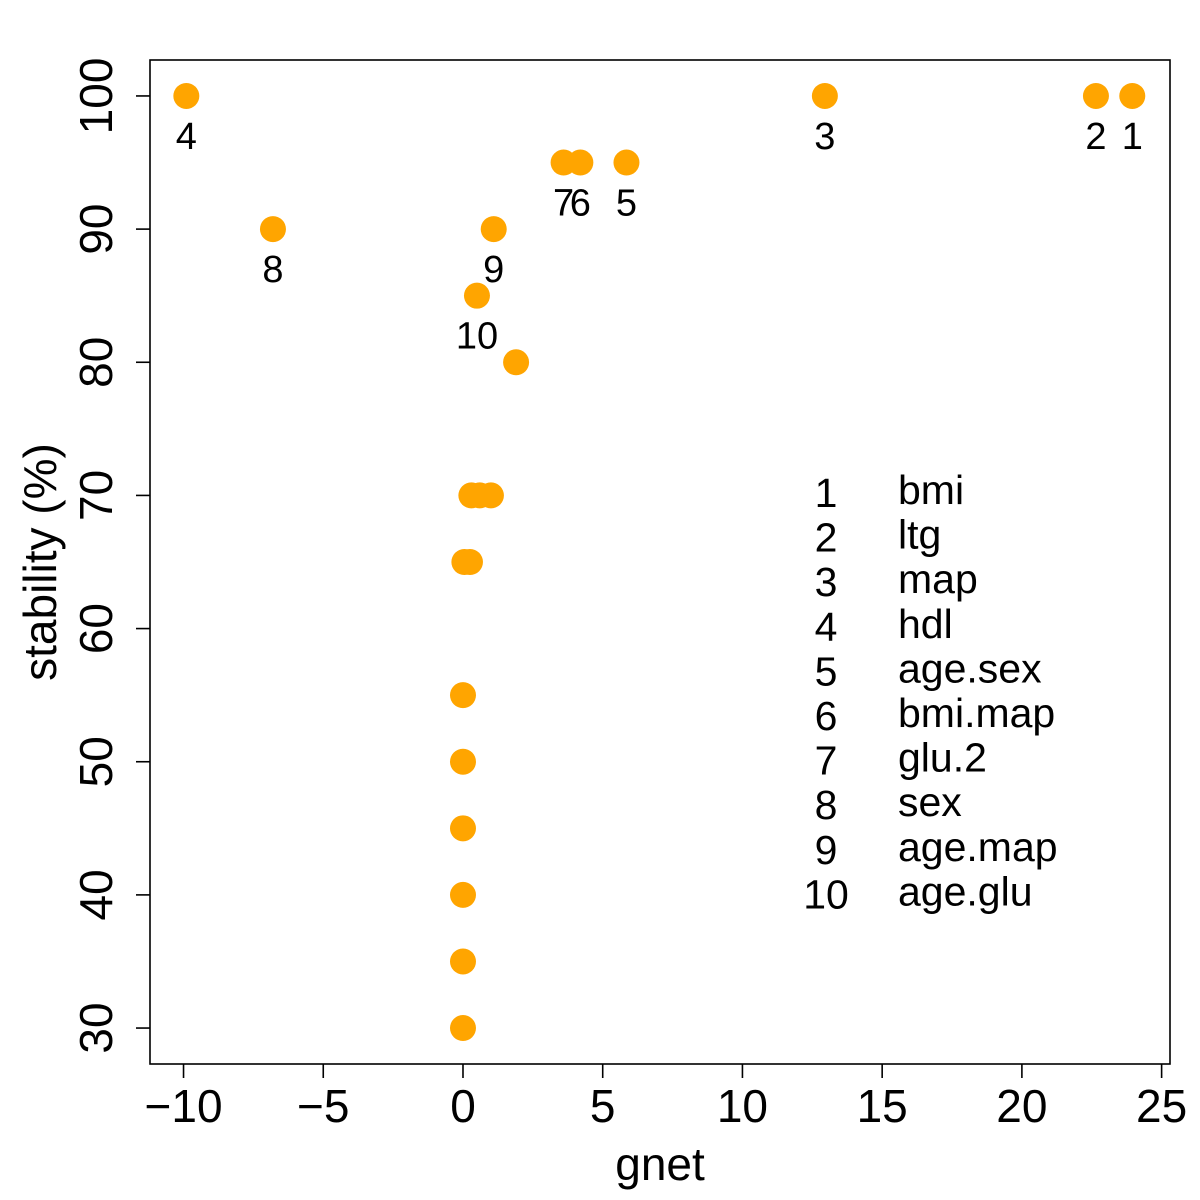 This screenshot has width=1200, height=1200. What do you see at coordinates (110, 556) in the screenshot?
I see `y-axis: 30 40 50 60 70 80 90 100` at bounding box center [110, 556].